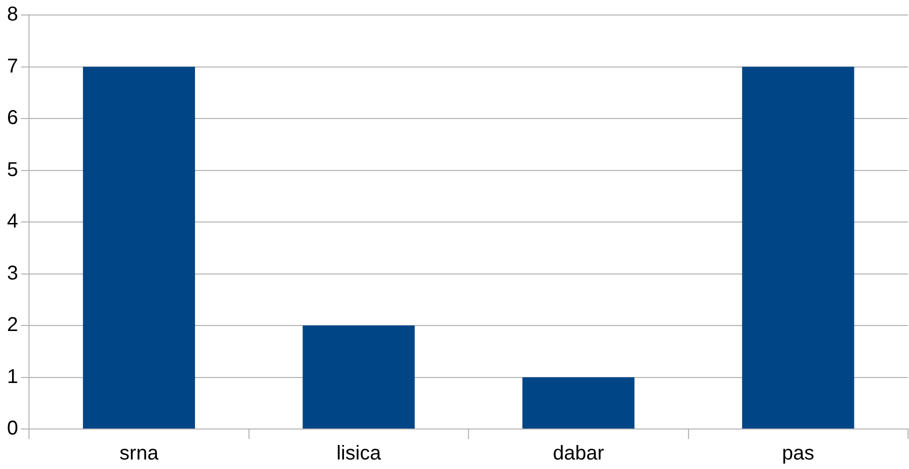  Describe the element at coordinates (12, 169) in the screenshot. I see `y-tick-label: 5` at that location.